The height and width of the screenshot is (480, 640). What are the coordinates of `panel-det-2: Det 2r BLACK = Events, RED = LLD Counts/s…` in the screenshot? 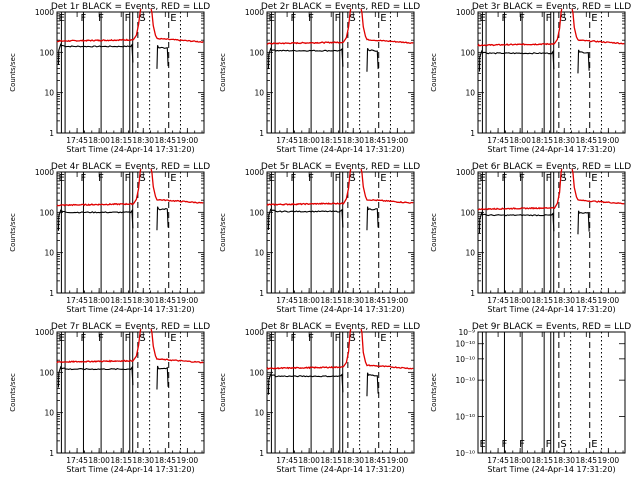 It's located at (319, 78).